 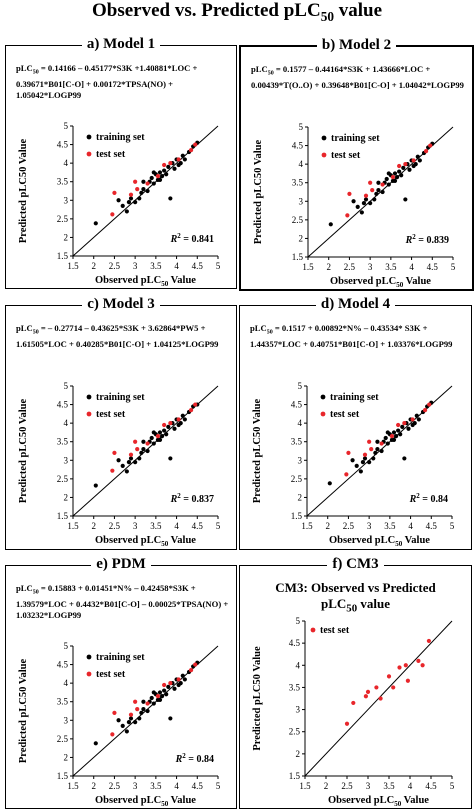 What do you see at coordinates (258, 192) in the screenshot?
I see `y-axis-label: Predicted pLC50 Value` at bounding box center [258, 192].